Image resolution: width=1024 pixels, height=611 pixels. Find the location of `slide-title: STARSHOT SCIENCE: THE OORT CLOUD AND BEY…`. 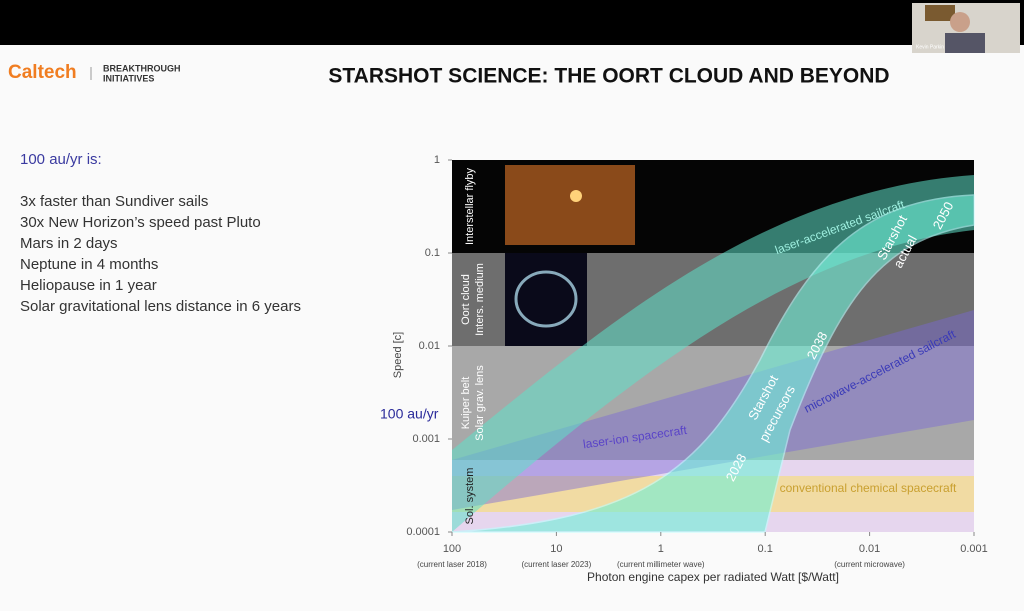

slide-title: STARSHOT SCIENCE: THE OORT CLOUD AND BEY… is located at coordinates (608, 76).